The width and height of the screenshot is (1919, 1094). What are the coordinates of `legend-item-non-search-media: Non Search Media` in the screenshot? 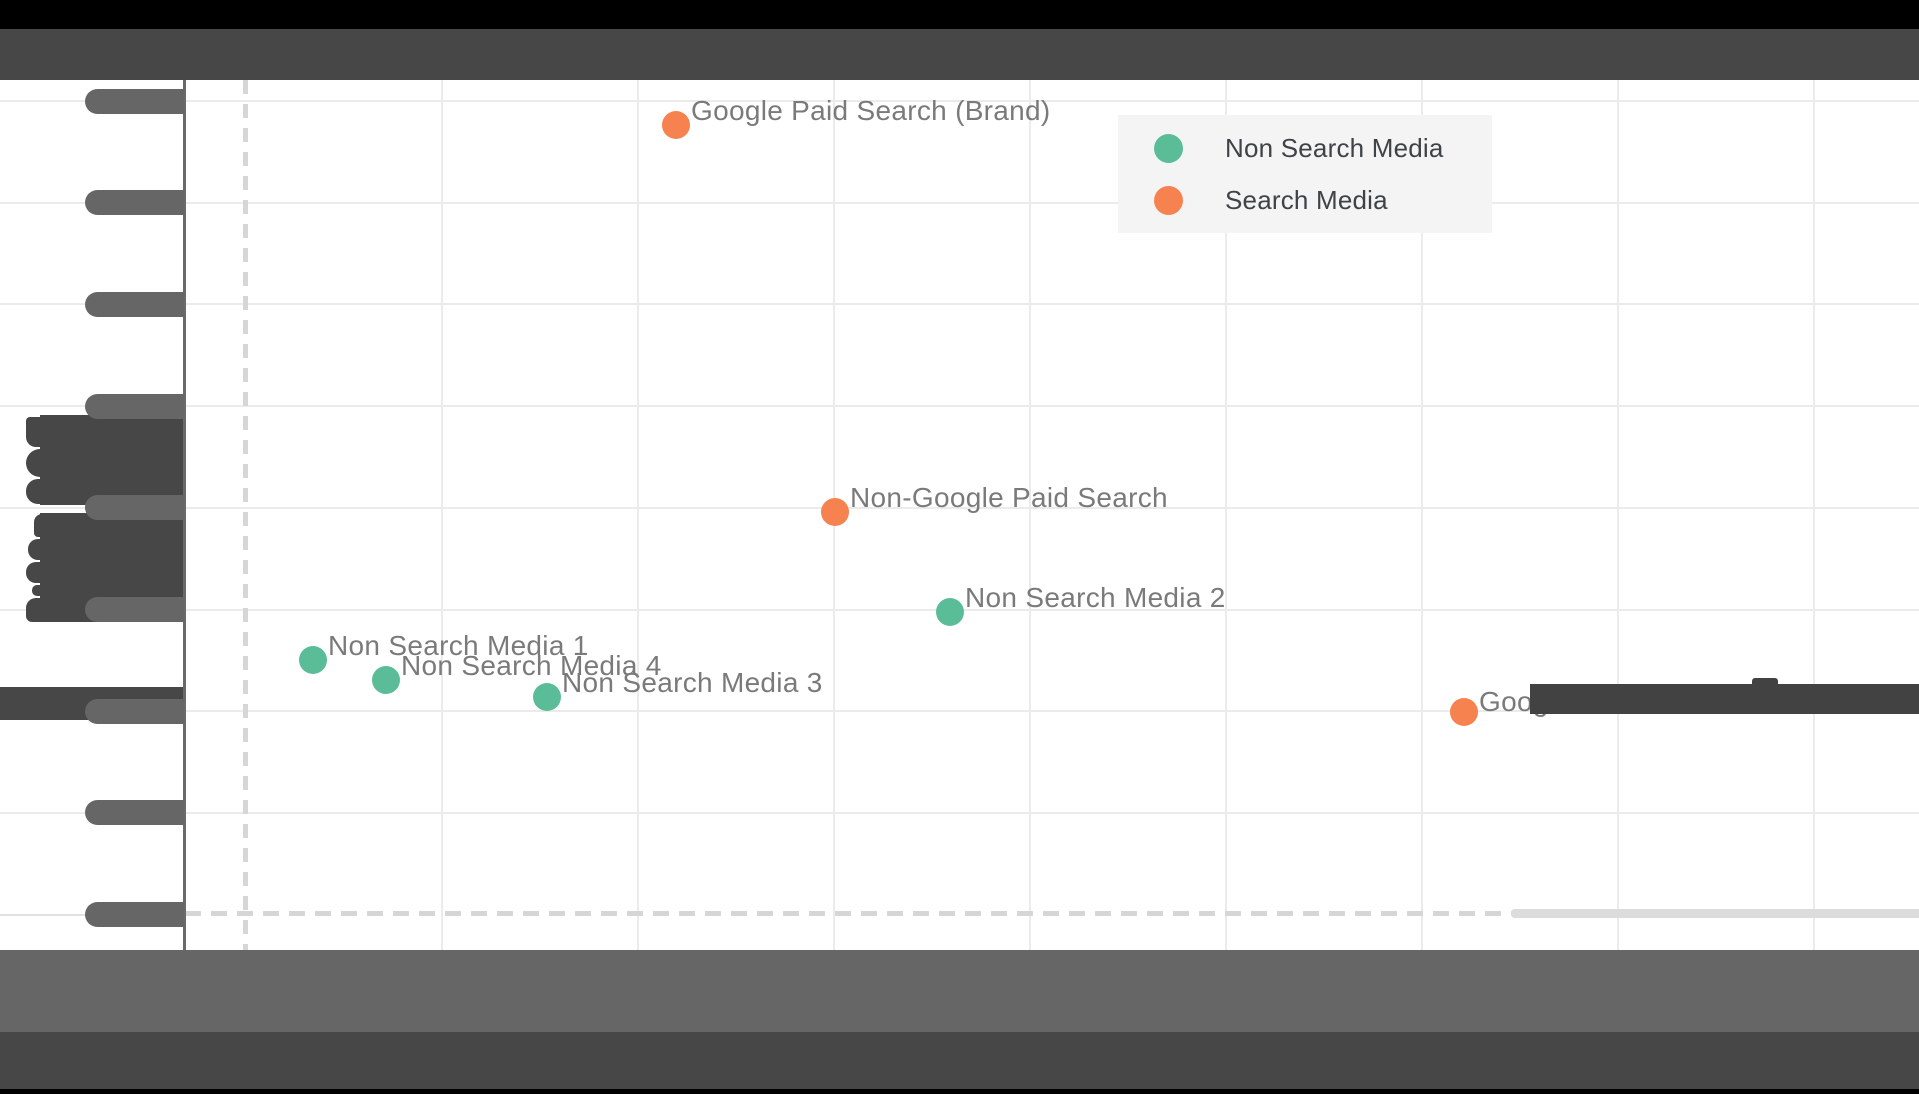 It's located at (1305, 148).